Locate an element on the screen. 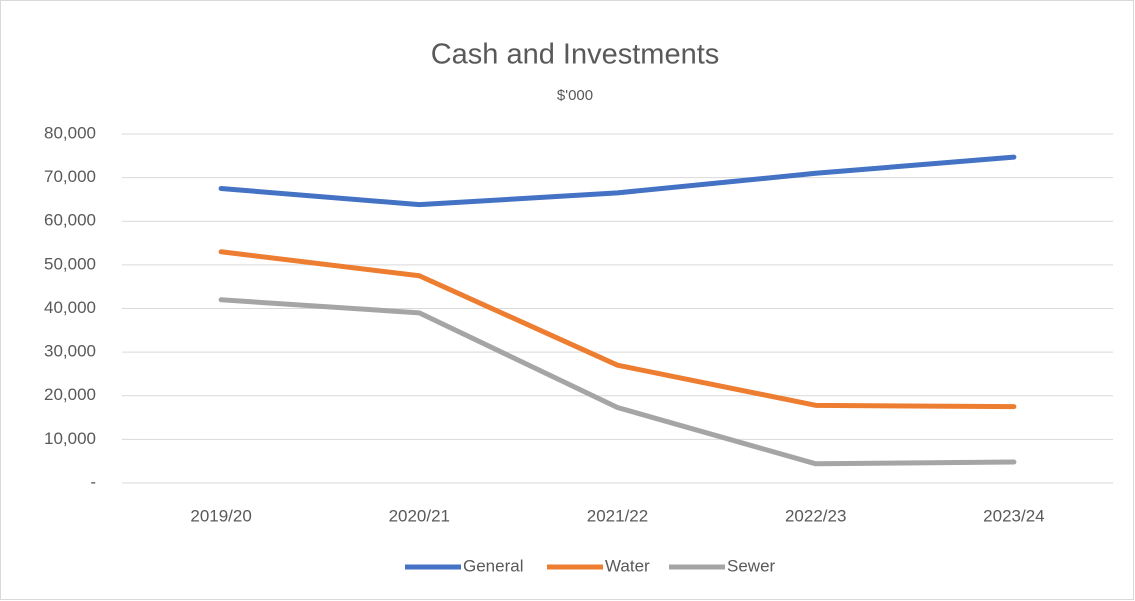 The height and width of the screenshot is (601, 1135). y-tick-label: 10,000 is located at coordinates (70, 438).